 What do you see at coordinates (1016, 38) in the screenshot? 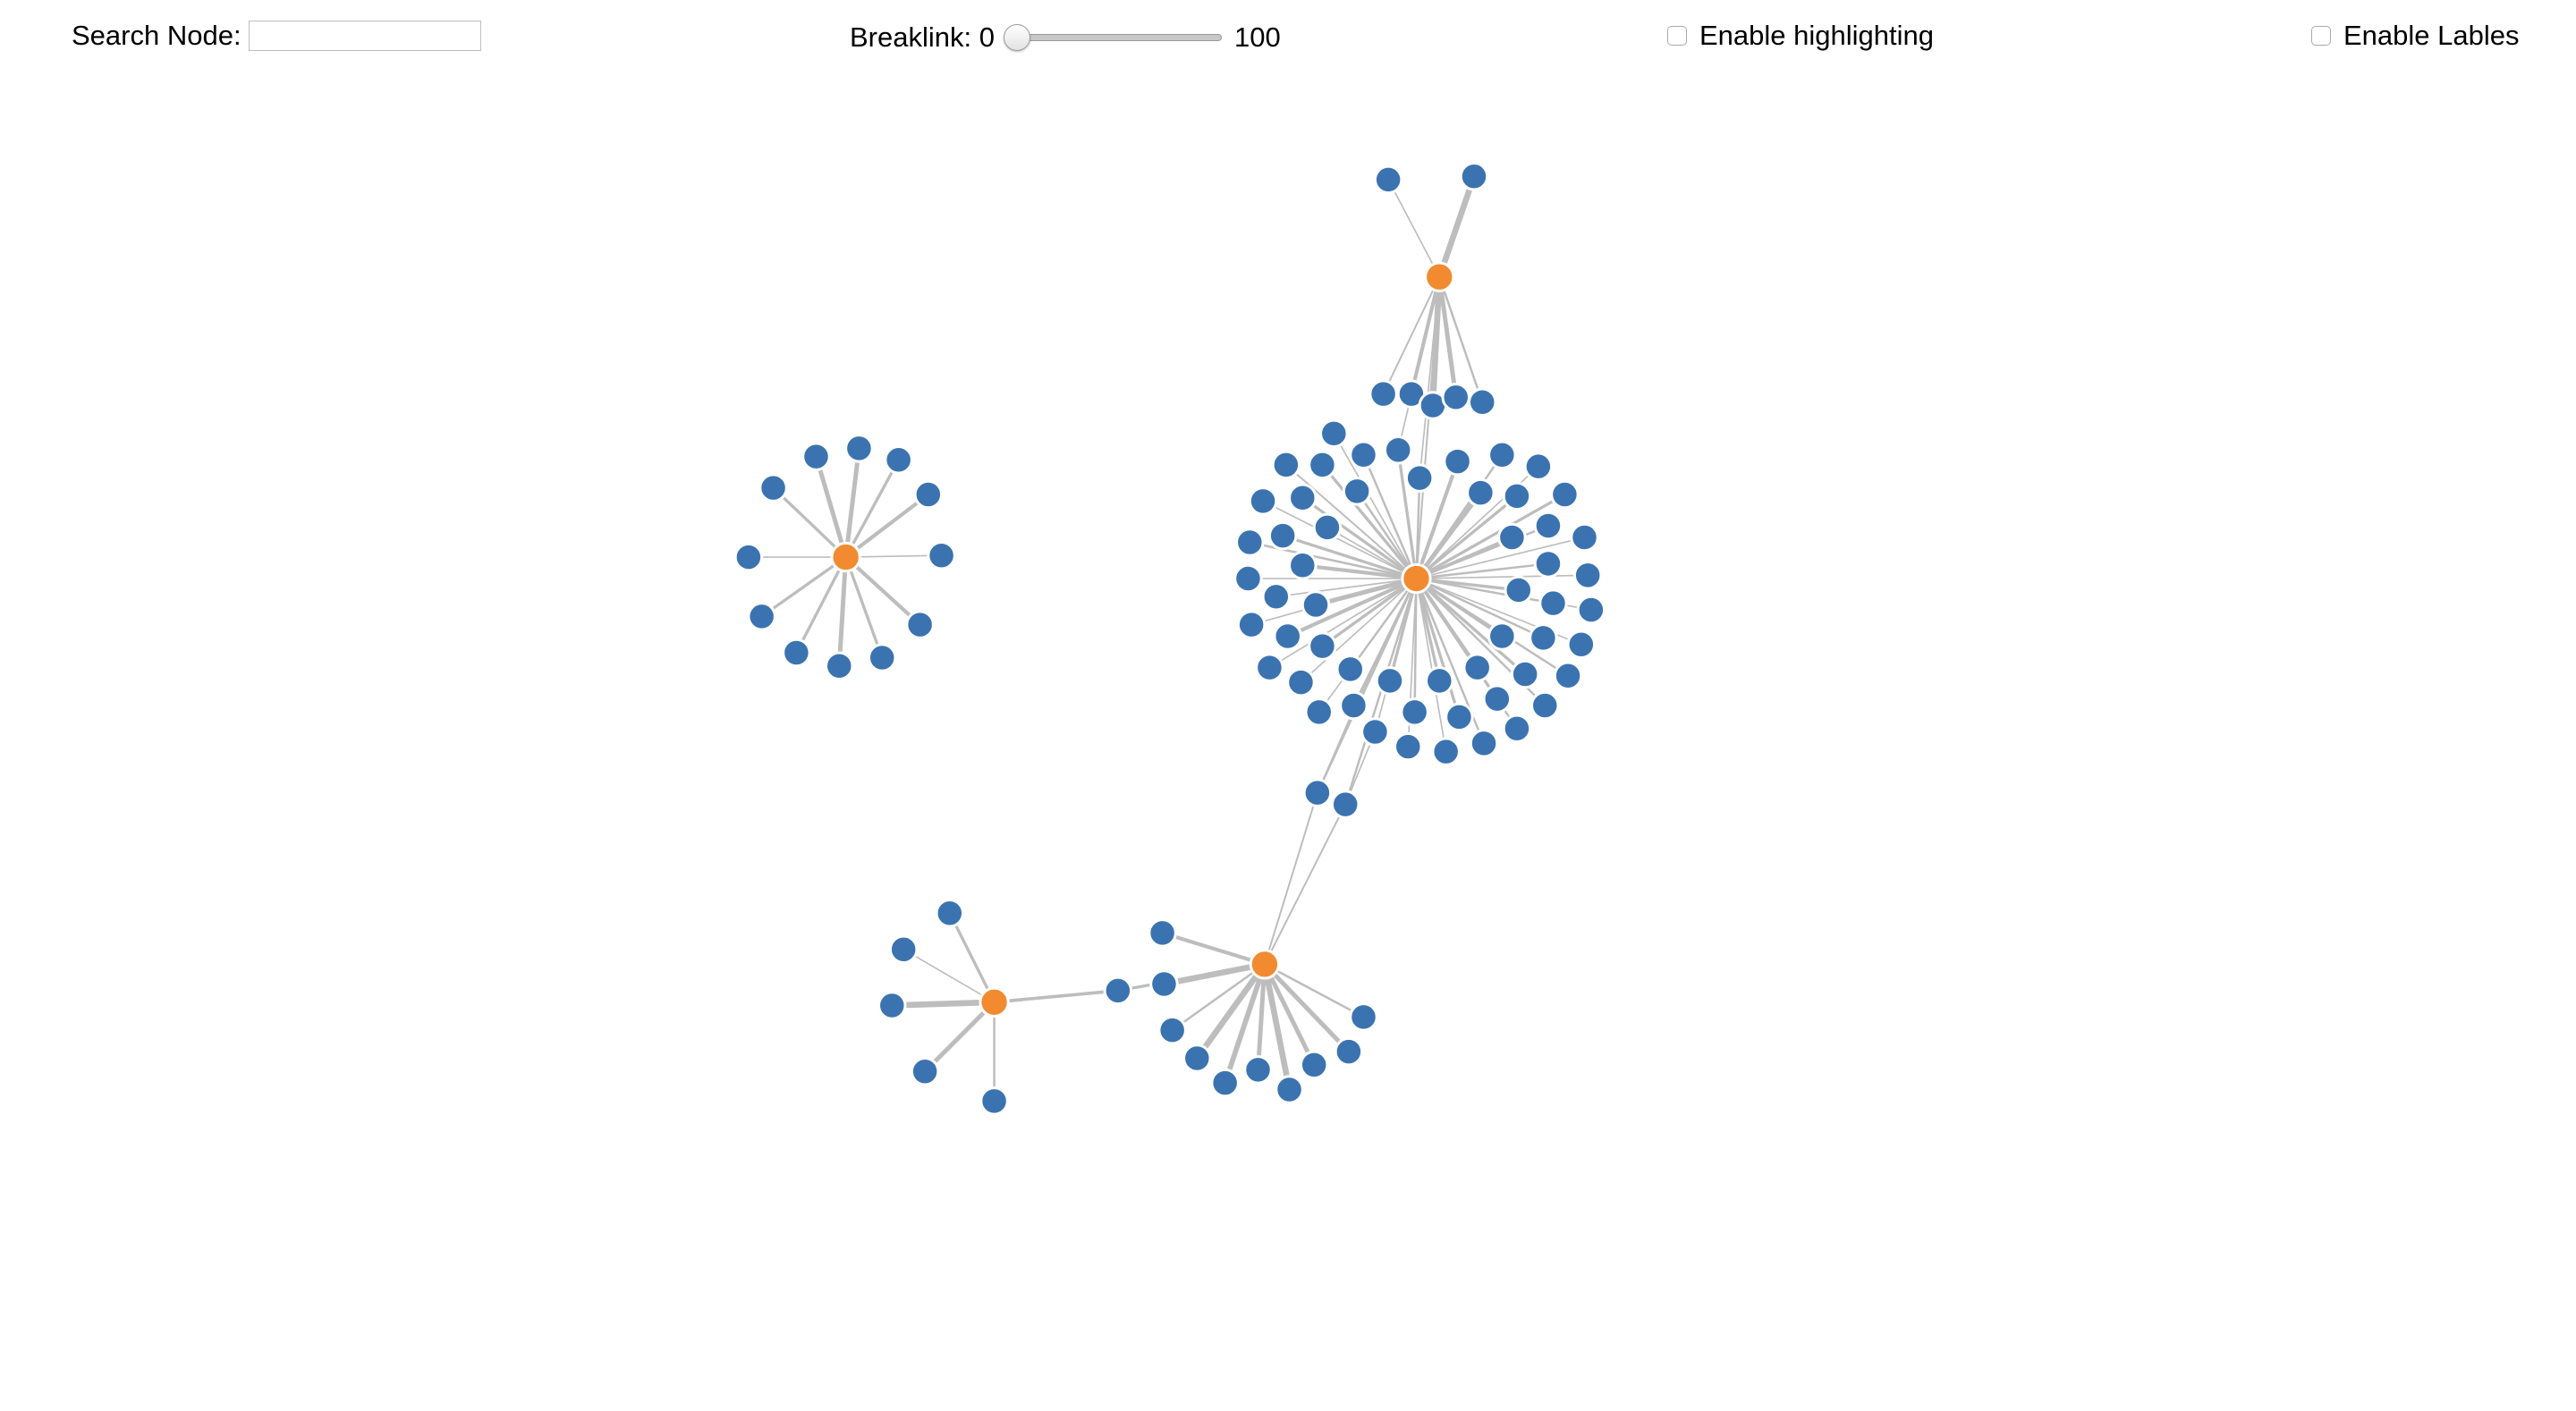
I see `breaklink-slider-thumb` at bounding box center [1016, 38].